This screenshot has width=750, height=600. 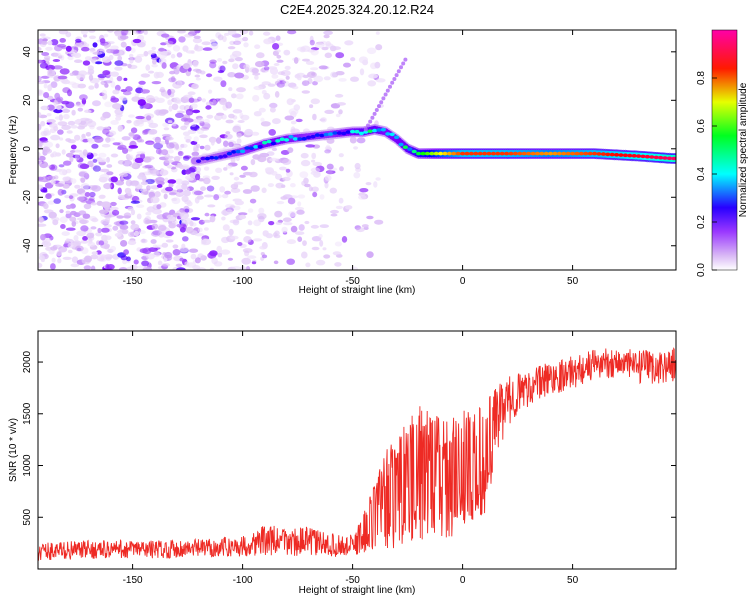 What do you see at coordinates (357, 590) in the screenshot?
I see `snr-x-label: Height of straight line (km)` at bounding box center [357, 590].